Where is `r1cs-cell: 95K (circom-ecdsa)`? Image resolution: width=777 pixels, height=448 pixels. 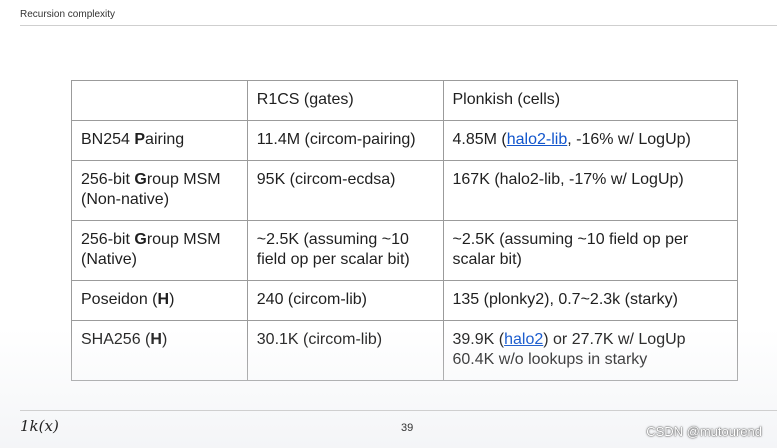 r1cs-cell: 95K (circom-ecdsa) is located at coordinates (345, 190).